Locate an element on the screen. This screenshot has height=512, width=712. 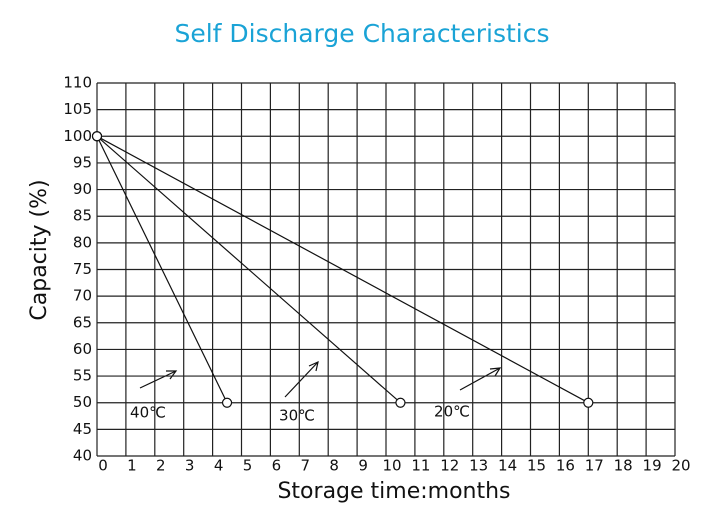
x-tick-label: 2 is located at coordinates (161, 466).